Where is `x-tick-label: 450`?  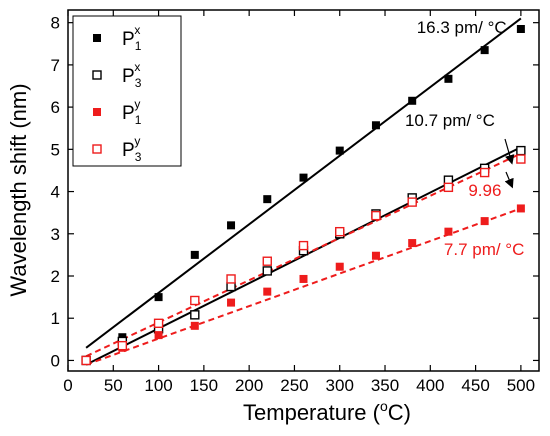 x-tick-label: 450 is located at coordinates (475, 385).